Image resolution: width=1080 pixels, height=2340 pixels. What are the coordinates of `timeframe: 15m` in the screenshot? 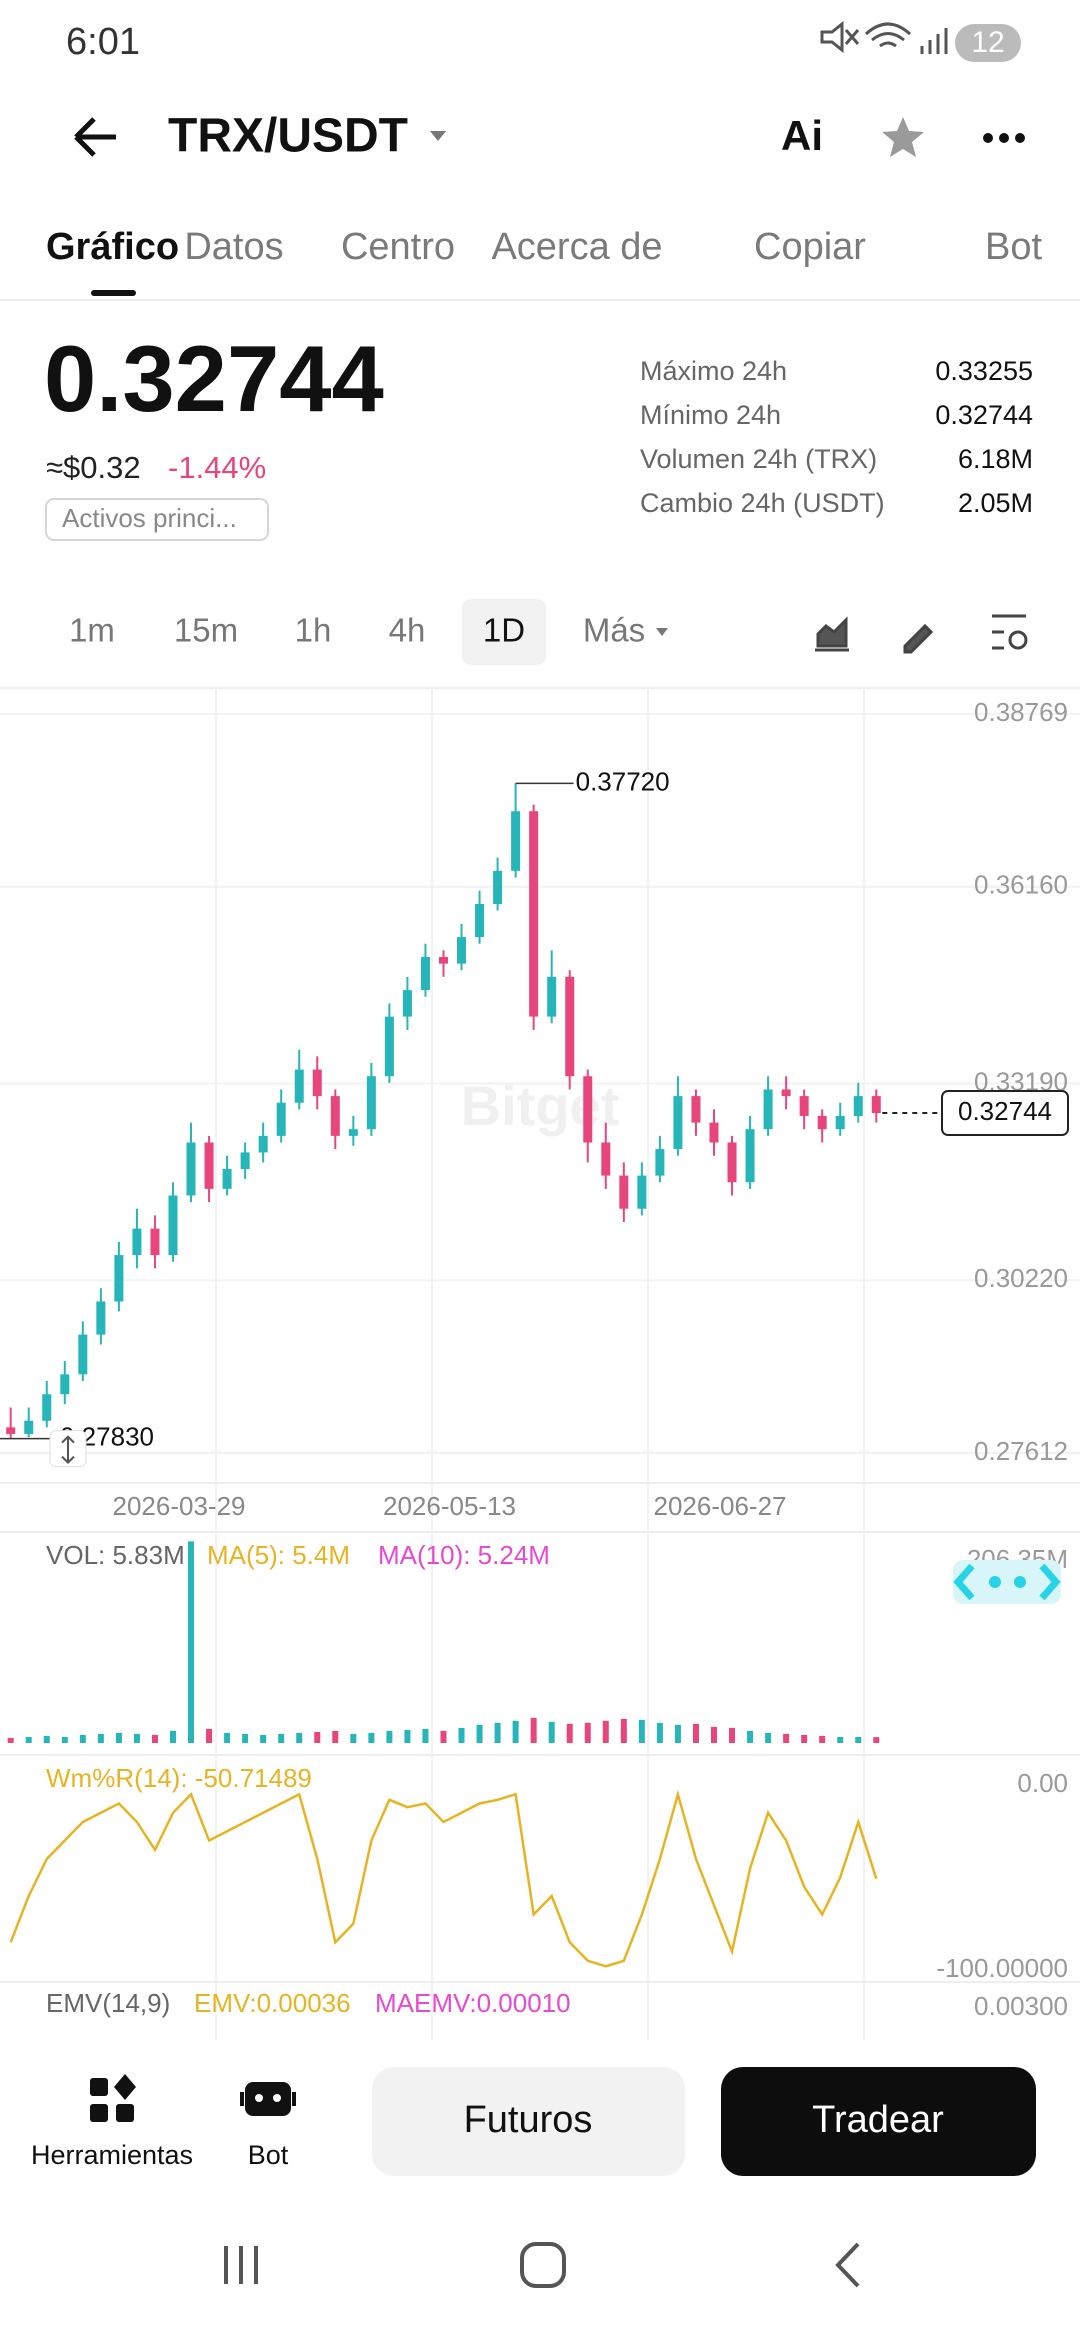 It's located at (206, 630).